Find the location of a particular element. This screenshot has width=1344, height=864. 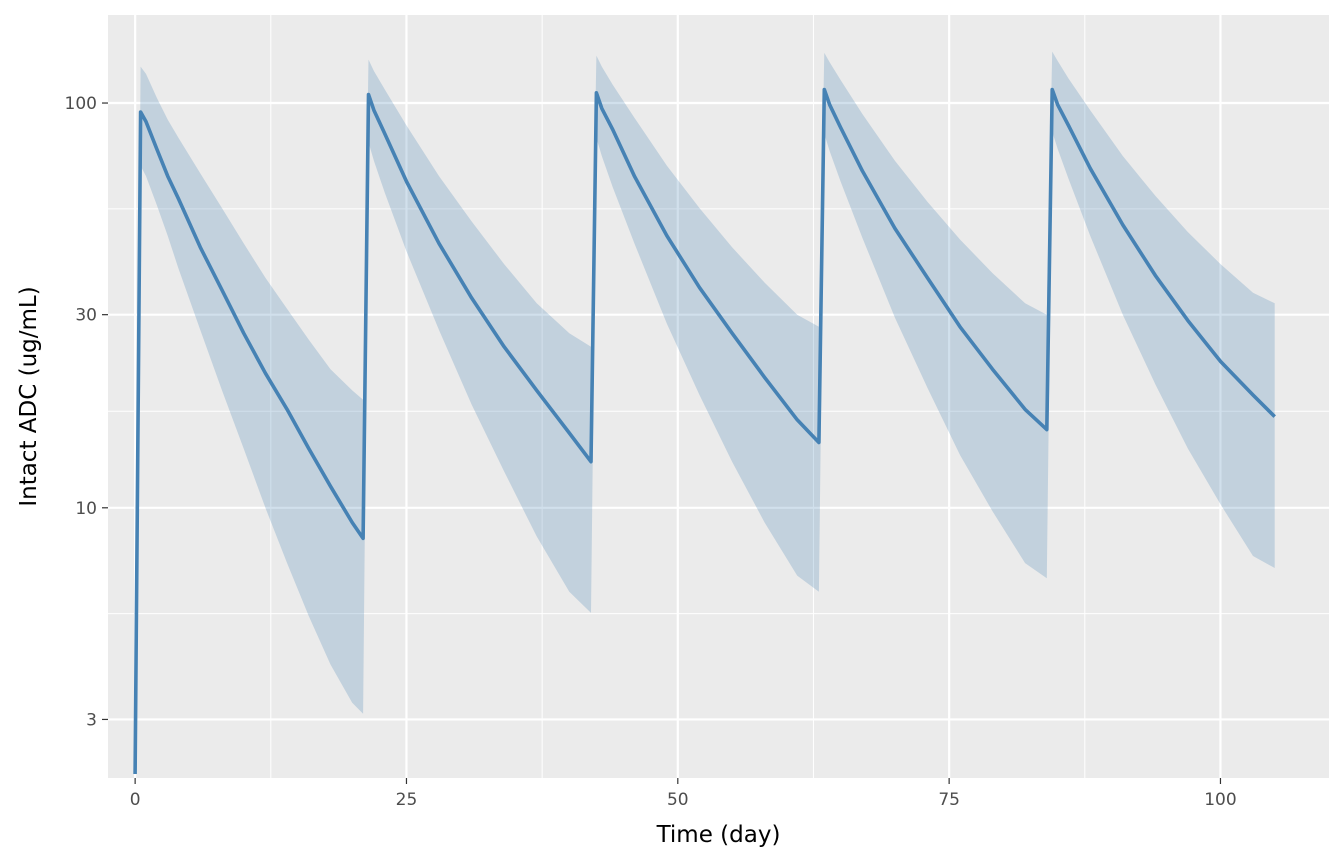

x-axis: 0 25 50 75 100 is located at coordinates (683, 794).